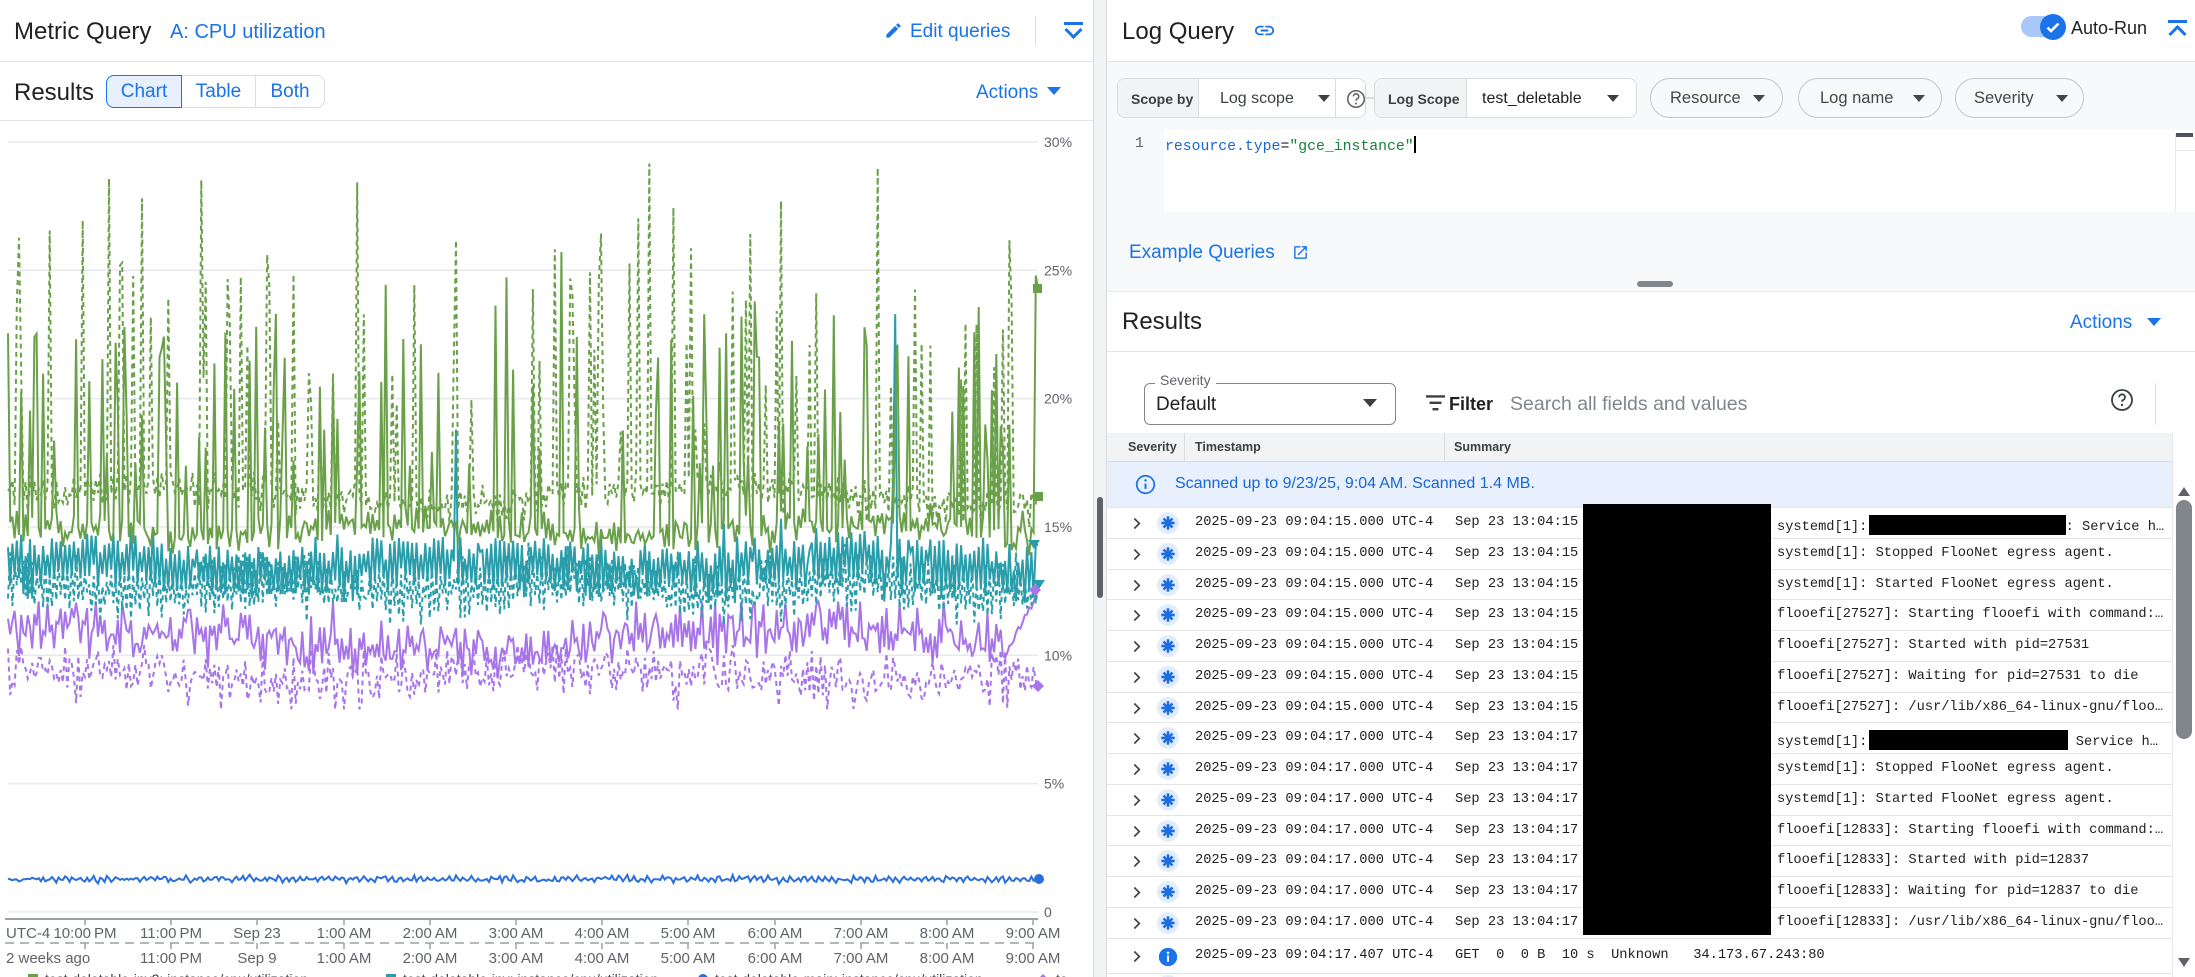 The image size is (2195, 977). Describe the element at coordinates (1058, 655) in the screenshot. I see `svg-text: 10%` at that location.